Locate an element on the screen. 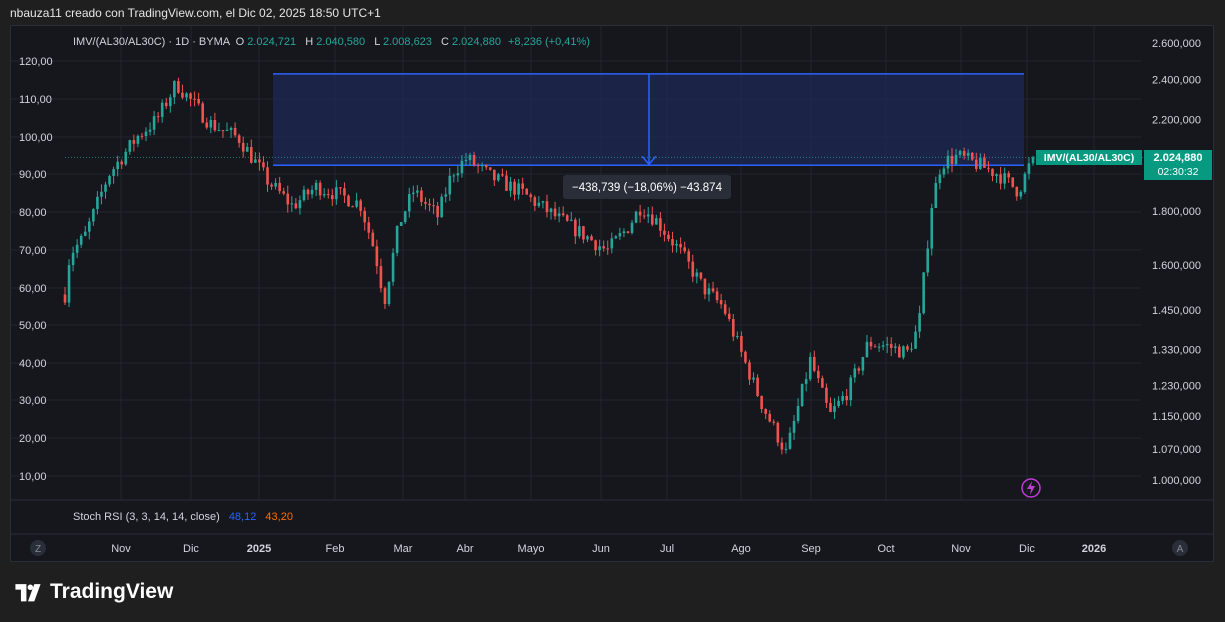 The width and height of the screenshot is (1225, 622). right-axis-tick: 1.600,000 is located at coordinates (1176, 266).